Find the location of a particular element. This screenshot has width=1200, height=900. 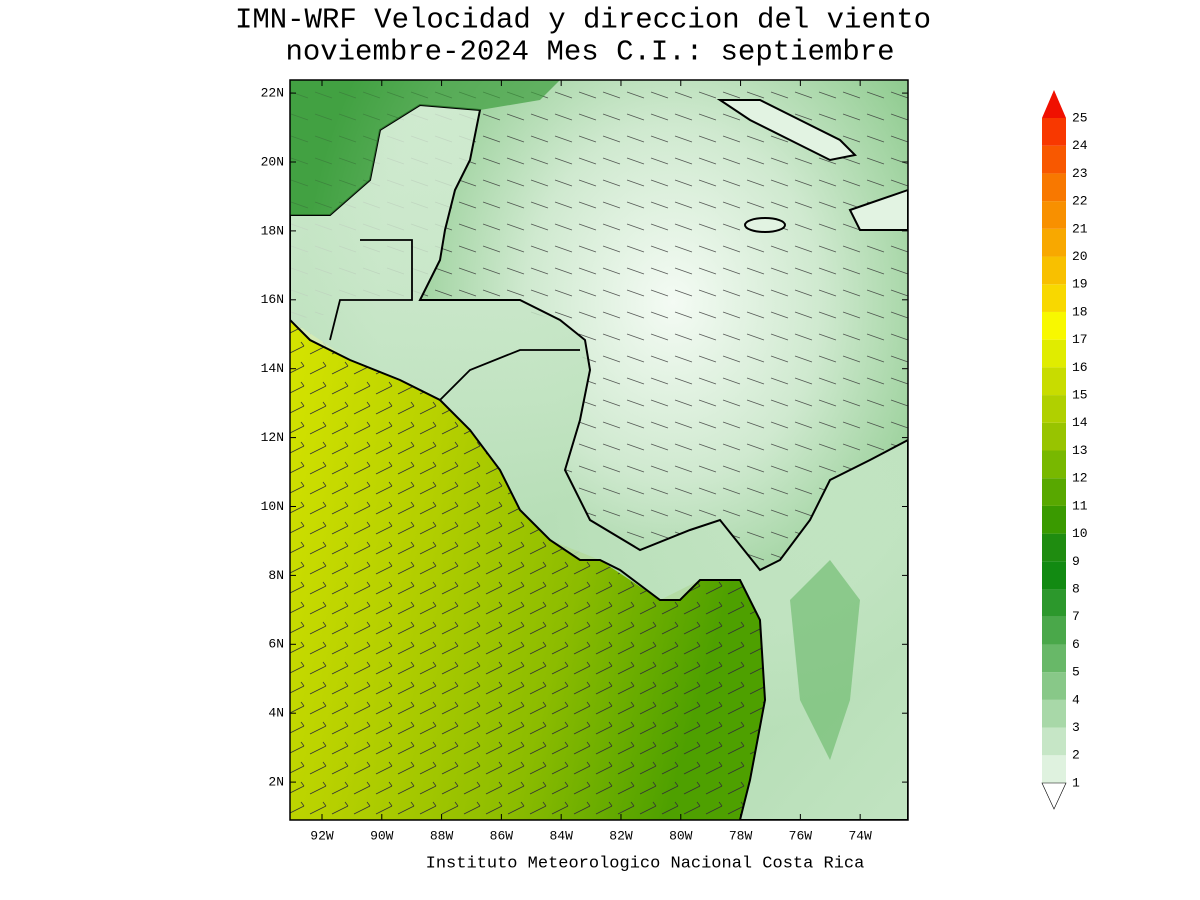

y-tick-label: 14N is located at coordinates (272, 368).